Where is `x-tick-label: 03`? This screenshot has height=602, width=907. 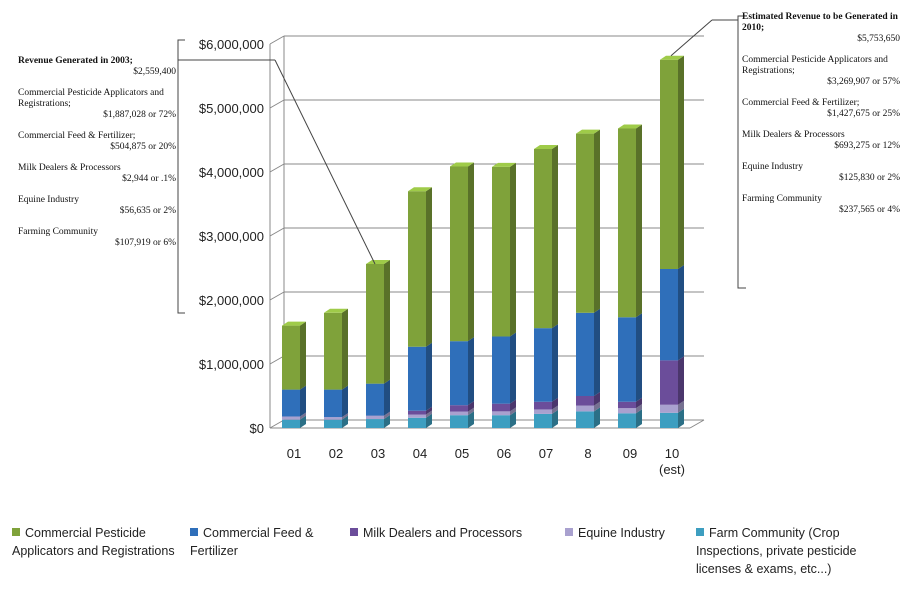
x-tick-label: 03 is located at coordinates (378, 453).